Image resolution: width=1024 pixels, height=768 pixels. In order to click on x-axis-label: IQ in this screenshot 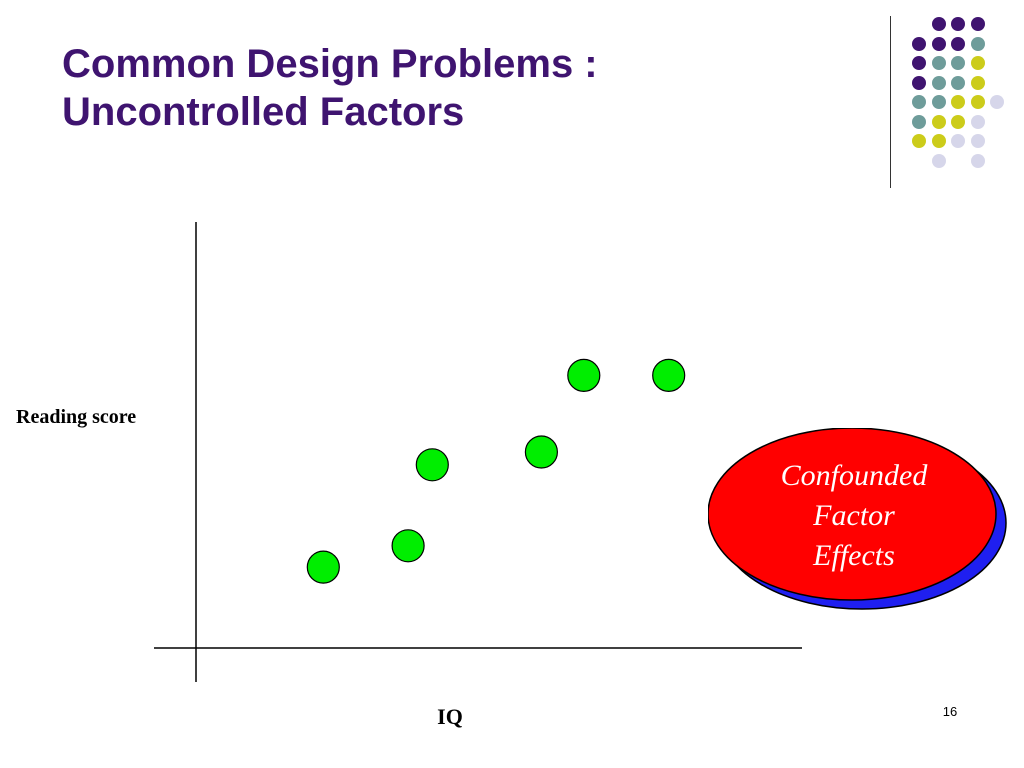, I will do `click(450, 716)`.